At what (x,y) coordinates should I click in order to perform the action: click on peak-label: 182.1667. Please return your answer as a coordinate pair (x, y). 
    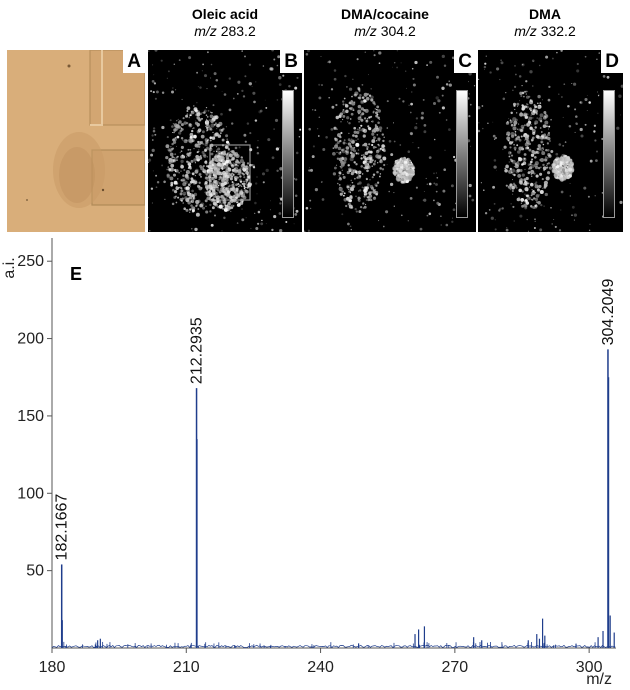
    Looking at the image, I should click on (62, 527).